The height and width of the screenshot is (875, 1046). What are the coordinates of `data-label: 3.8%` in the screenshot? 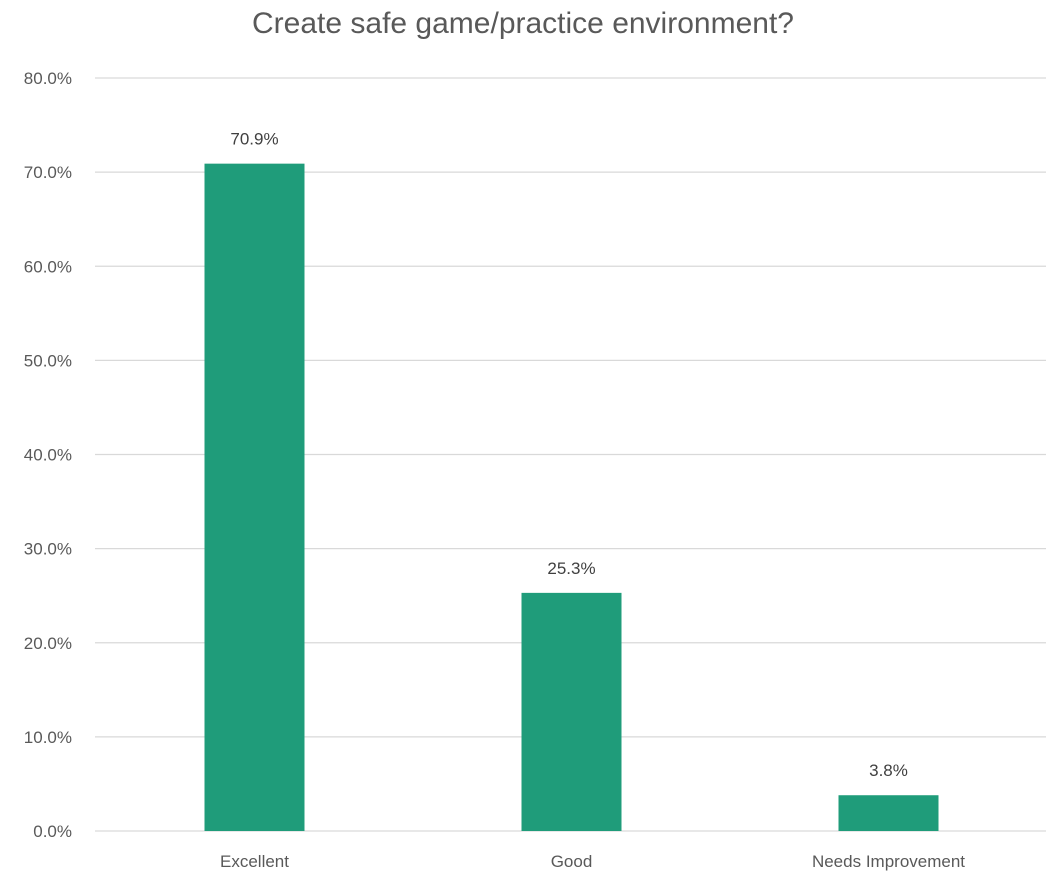 It's located at (888, 770).